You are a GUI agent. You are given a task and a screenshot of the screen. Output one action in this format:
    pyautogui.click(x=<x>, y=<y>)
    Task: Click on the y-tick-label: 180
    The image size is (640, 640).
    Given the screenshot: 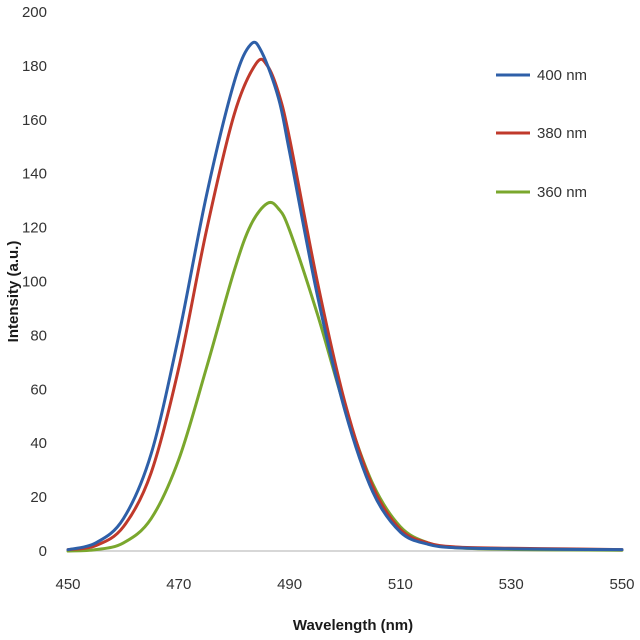 What is the action you would take?
    pyautogui.click(x=34, y=66)
    